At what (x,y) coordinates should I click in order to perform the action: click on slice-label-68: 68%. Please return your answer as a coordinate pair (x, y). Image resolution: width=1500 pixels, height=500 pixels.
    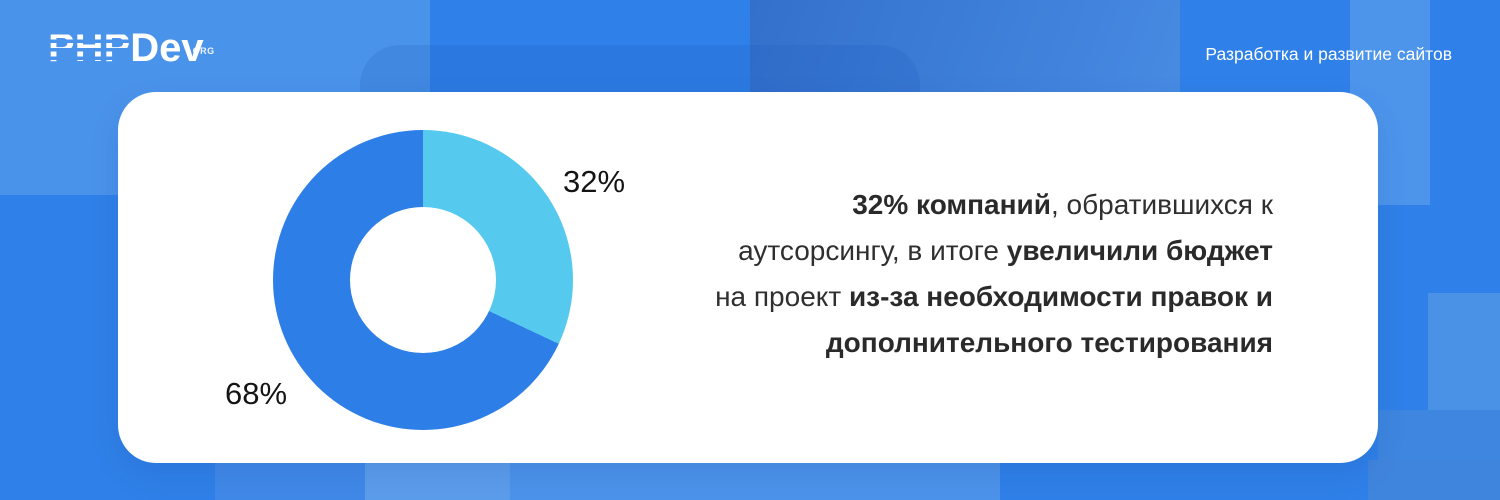
    Looking at the image, I should click on (256, 393).